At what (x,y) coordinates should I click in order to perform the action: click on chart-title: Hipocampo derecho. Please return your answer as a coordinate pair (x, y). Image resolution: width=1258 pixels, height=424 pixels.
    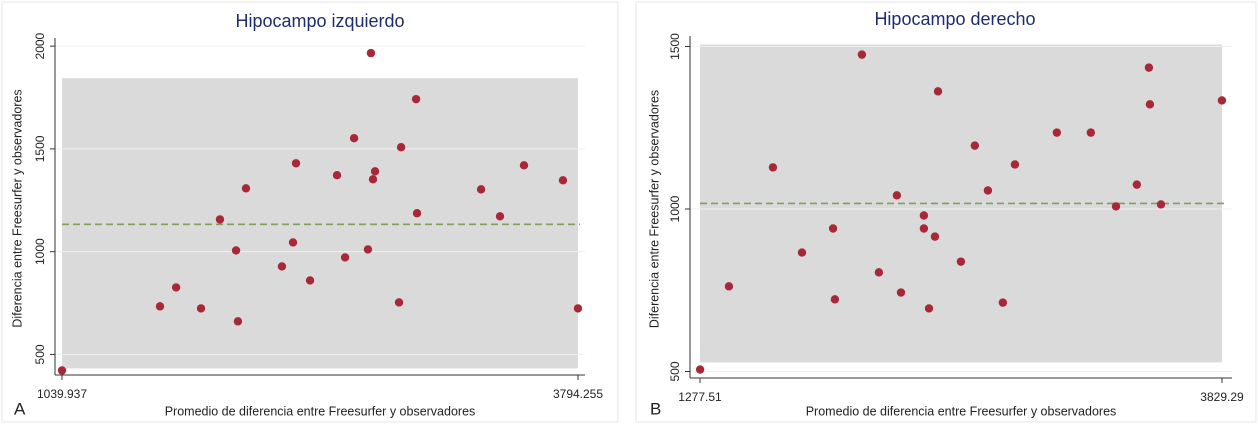
    Looking at the image, I should click on (954, 19).